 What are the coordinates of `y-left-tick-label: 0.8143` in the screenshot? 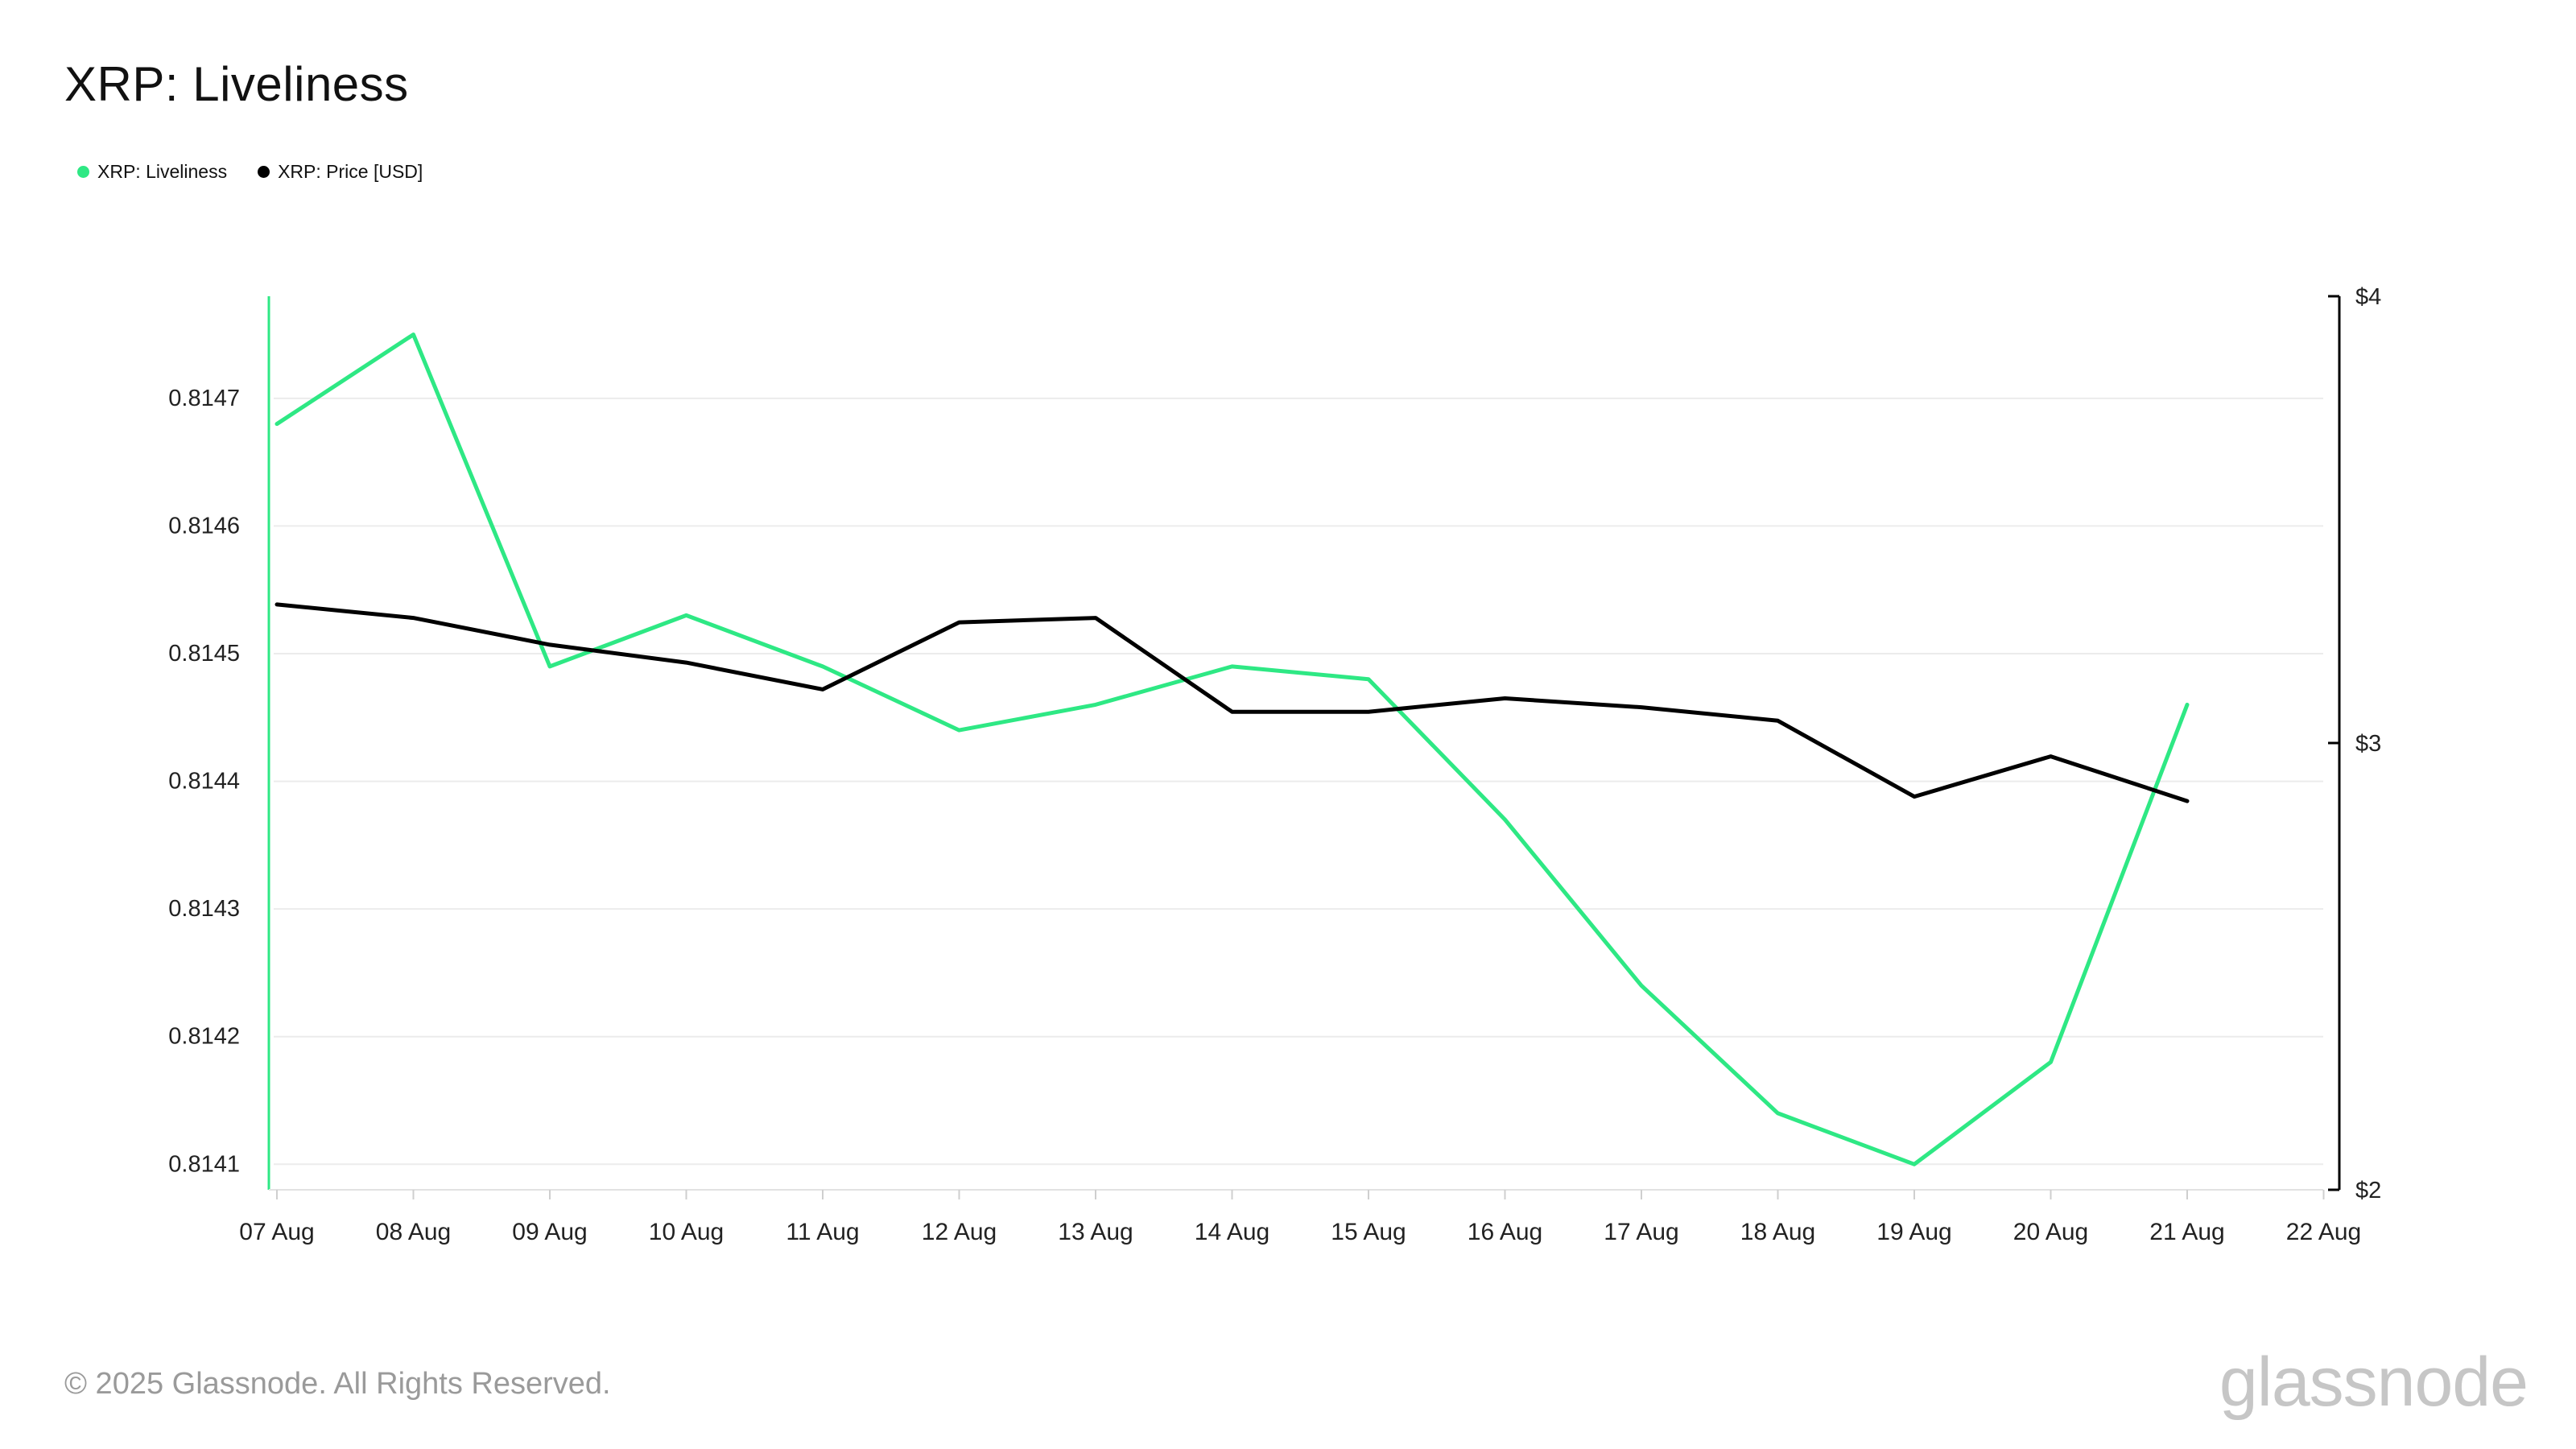 It's located at (204, 909).